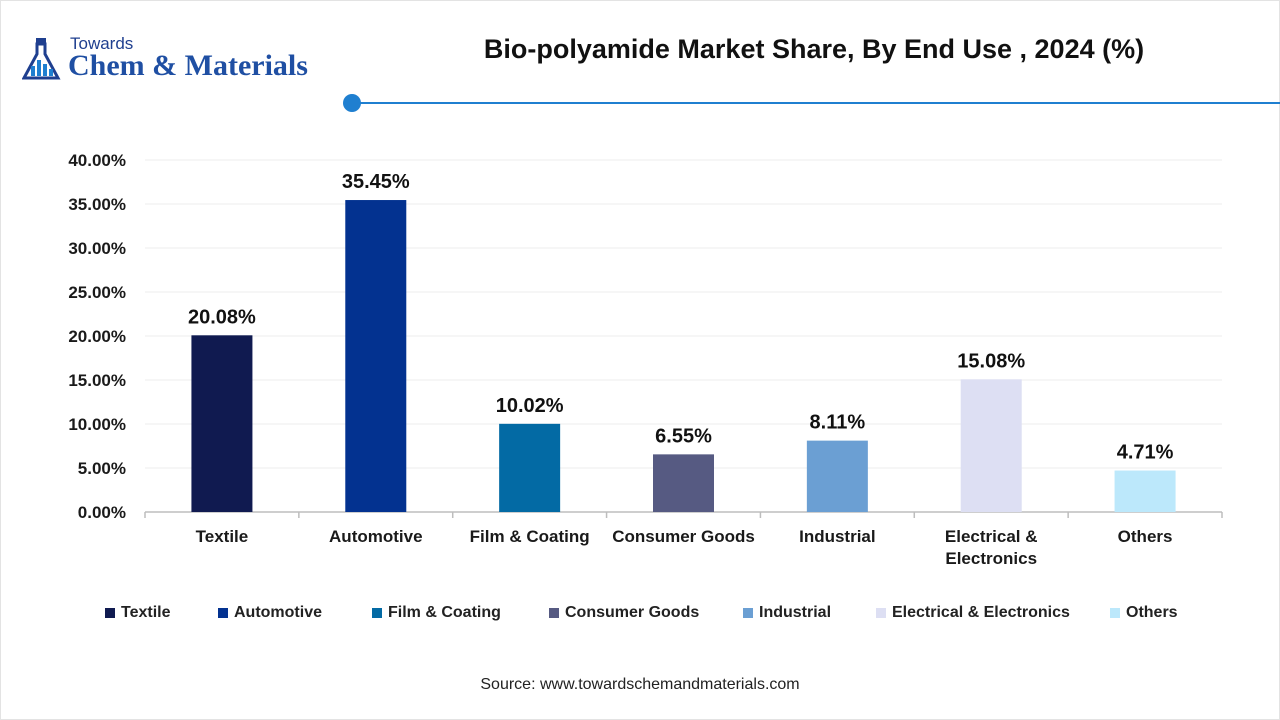 The image size is (1280, 720). I want to click on x-tick-label: Electronics, so click(991, 558).